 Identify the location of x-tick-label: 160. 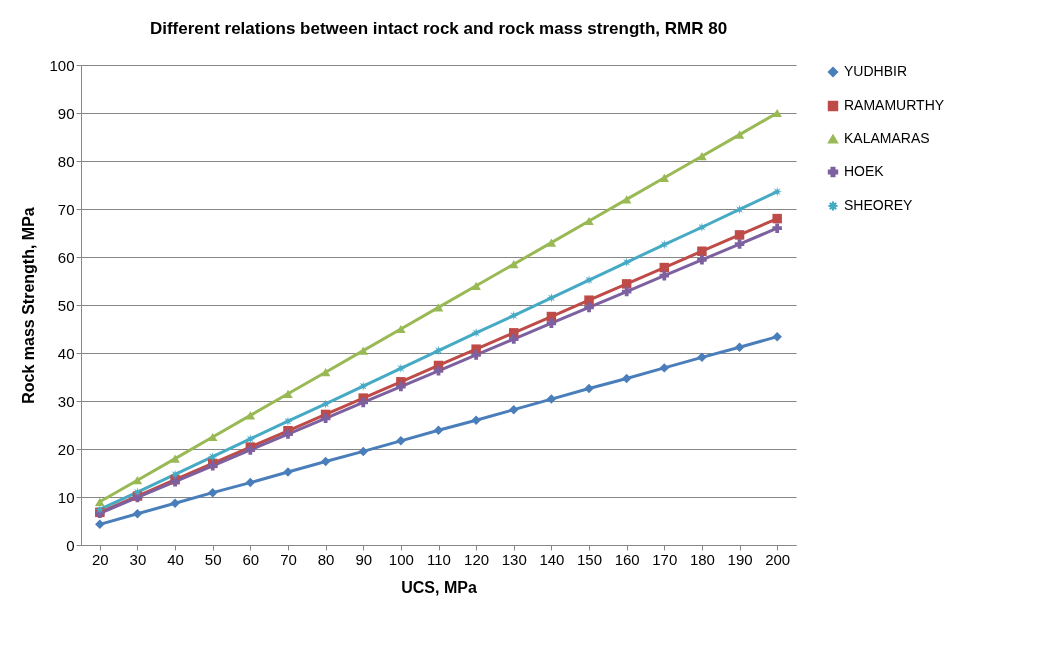
(627, 559).